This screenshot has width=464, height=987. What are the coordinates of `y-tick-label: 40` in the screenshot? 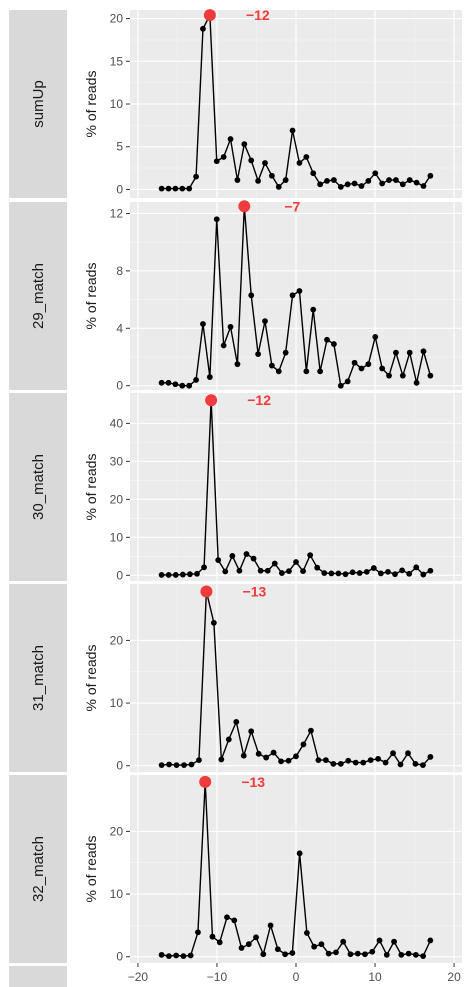 It's located at (117, 423).